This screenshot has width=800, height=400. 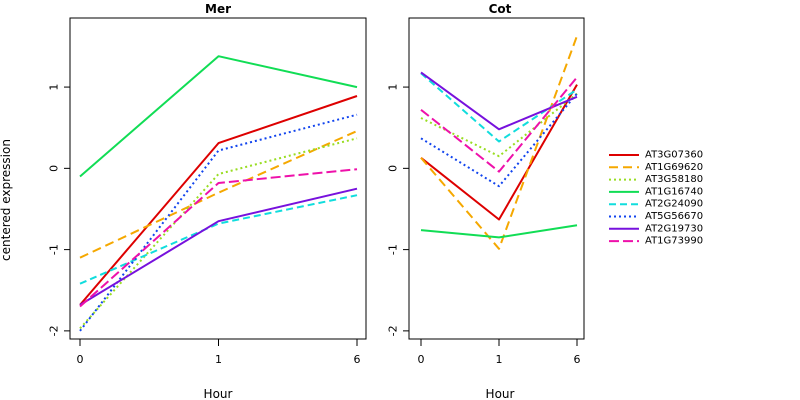 I want to click on x-axis-mer: 0 1 6, so click(x=219, y=352).